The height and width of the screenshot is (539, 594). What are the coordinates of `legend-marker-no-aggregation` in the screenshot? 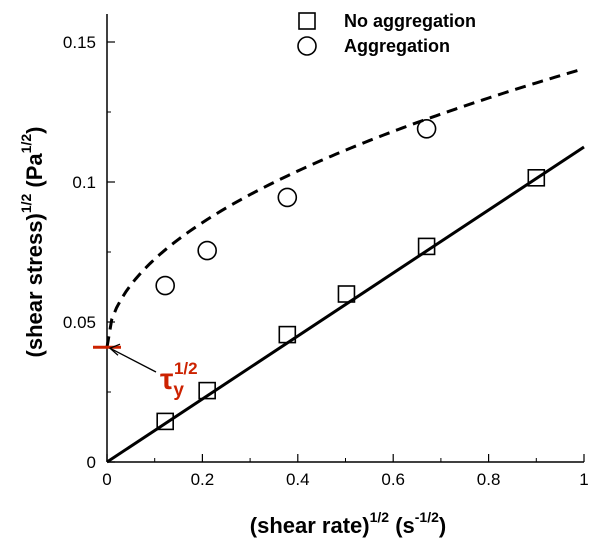 It's located at (307, 21).